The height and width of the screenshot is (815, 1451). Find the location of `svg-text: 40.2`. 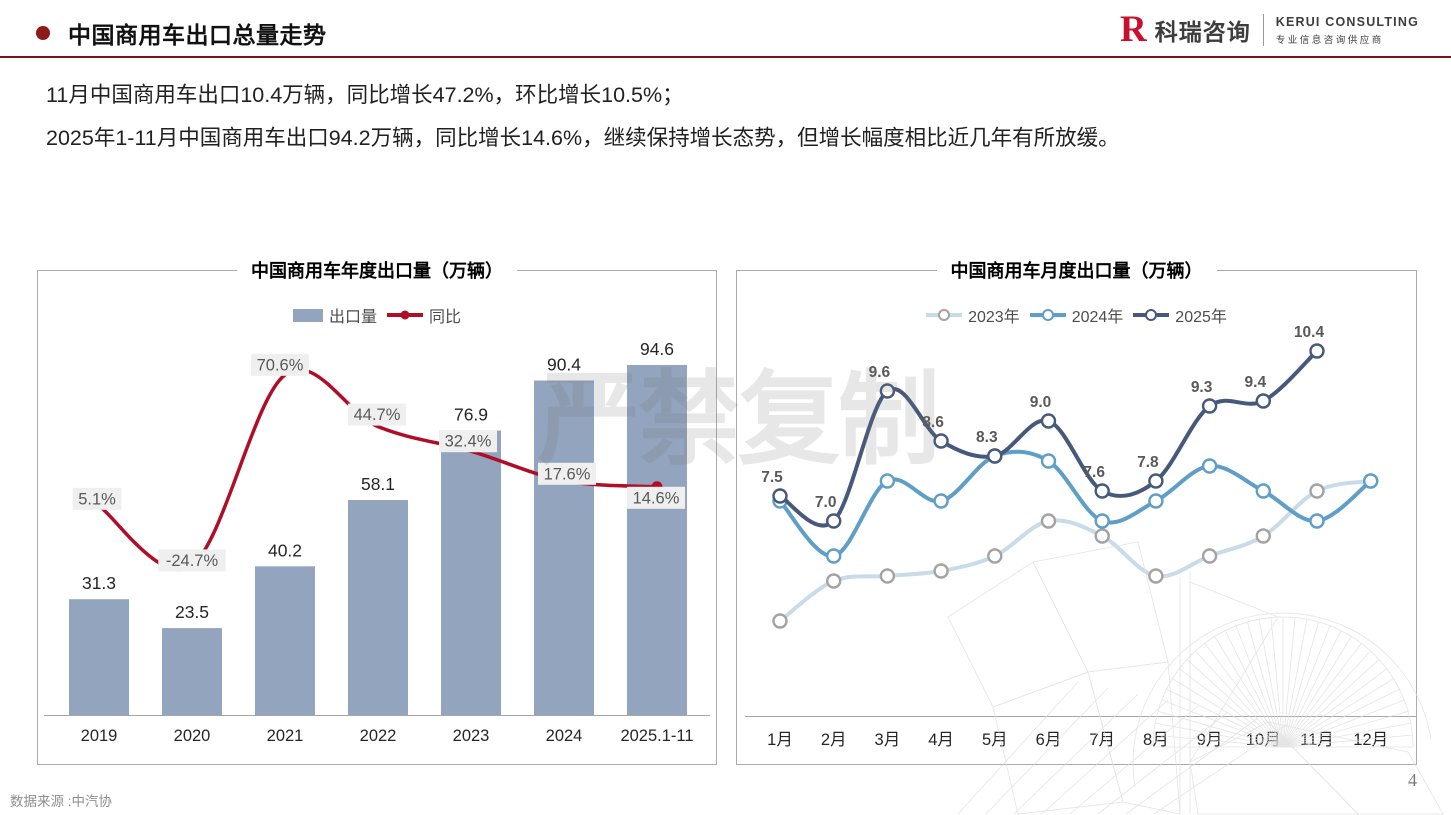

svg-text: 40.2 is located at coordinates (285, 550).